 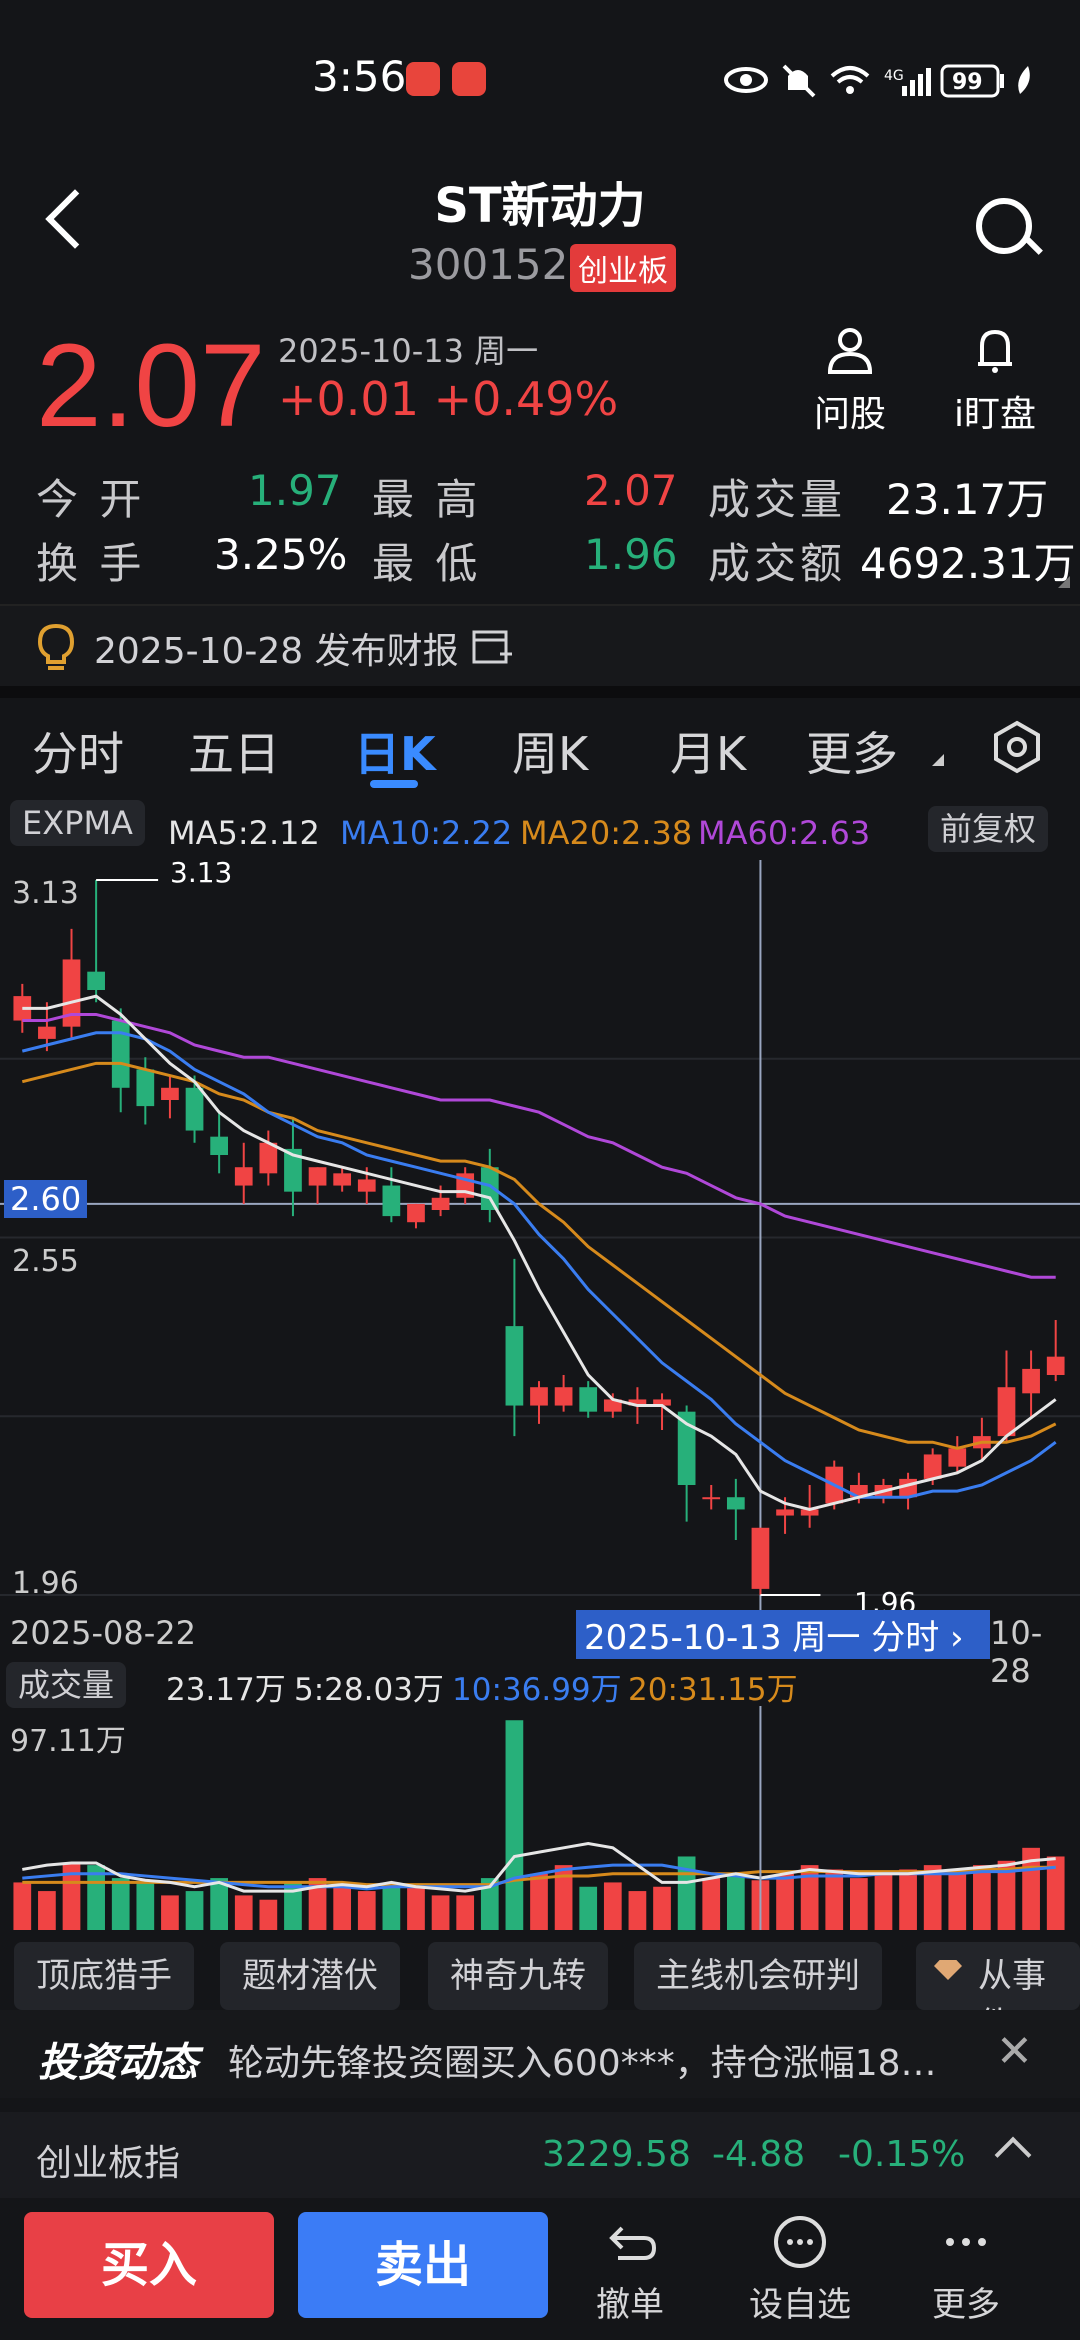 I want to click on earnings-notice: 2025-10-28 发布财报, so click(x=540, y=647).